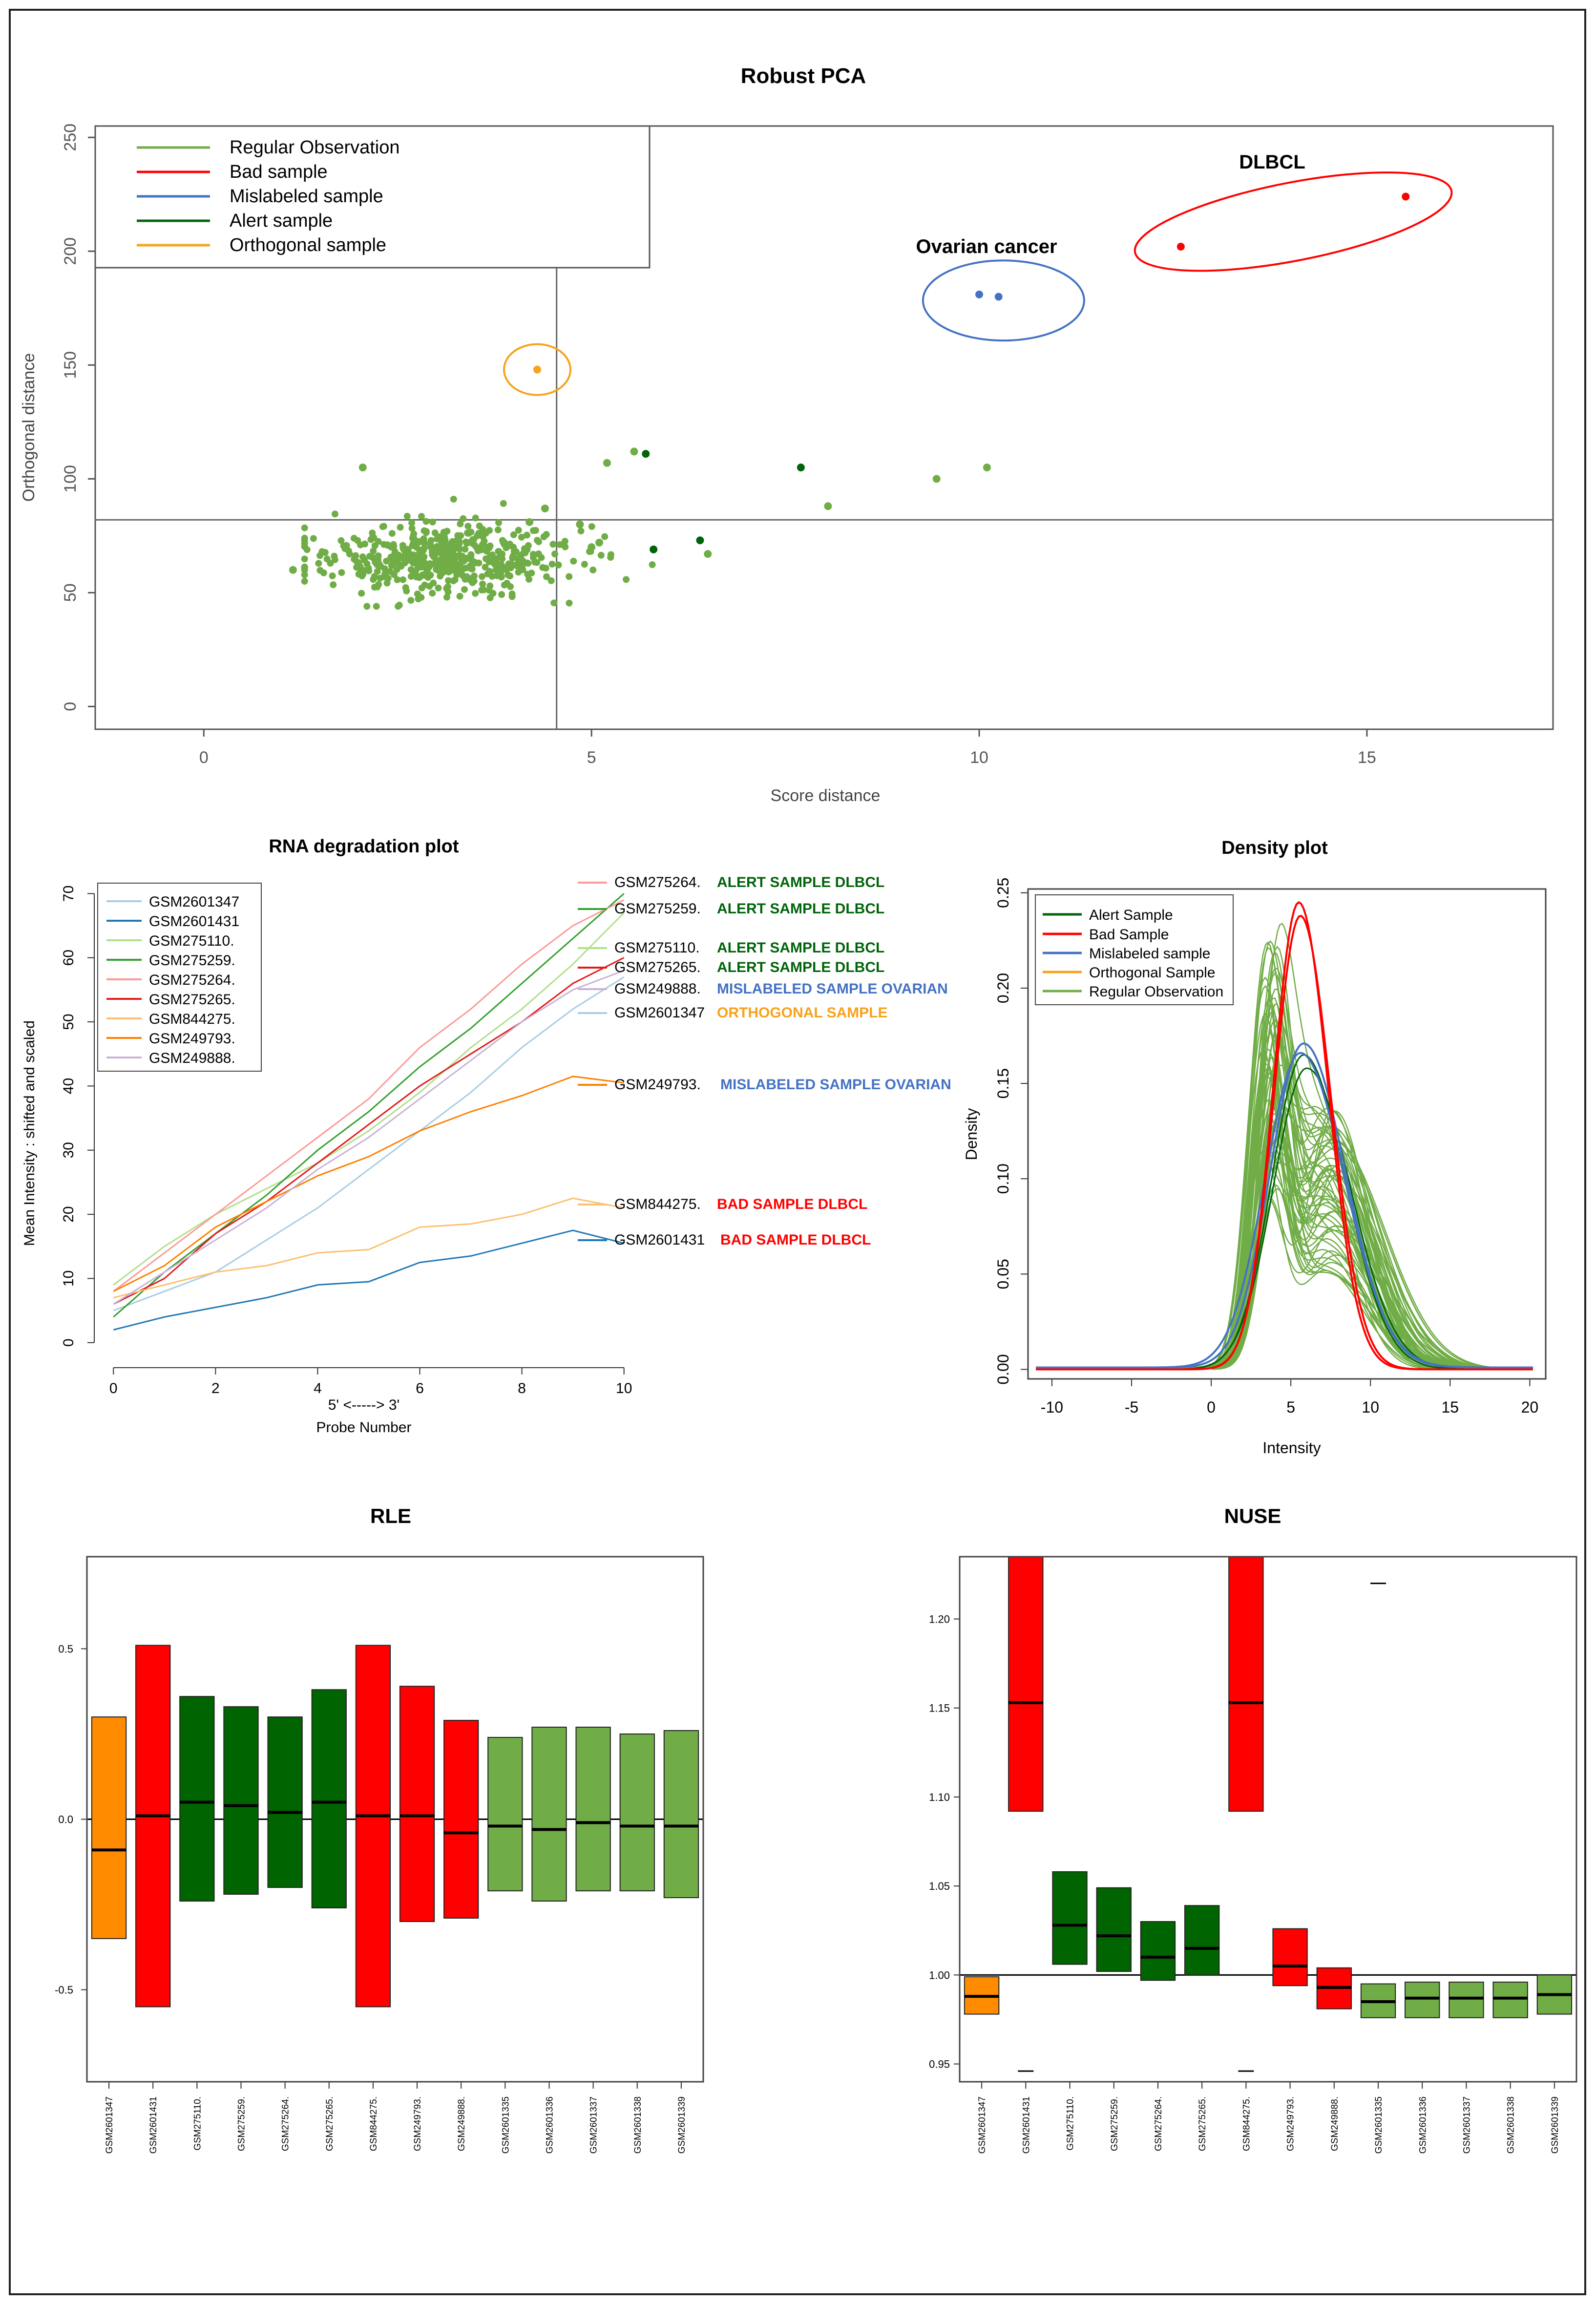 Image resolution: width=1596 pixels, height=2305 pixels. Describe the element at coordinates (550, 2125) in the screenshot. I see `rle-xtick-label: GSM2601336` at that location.